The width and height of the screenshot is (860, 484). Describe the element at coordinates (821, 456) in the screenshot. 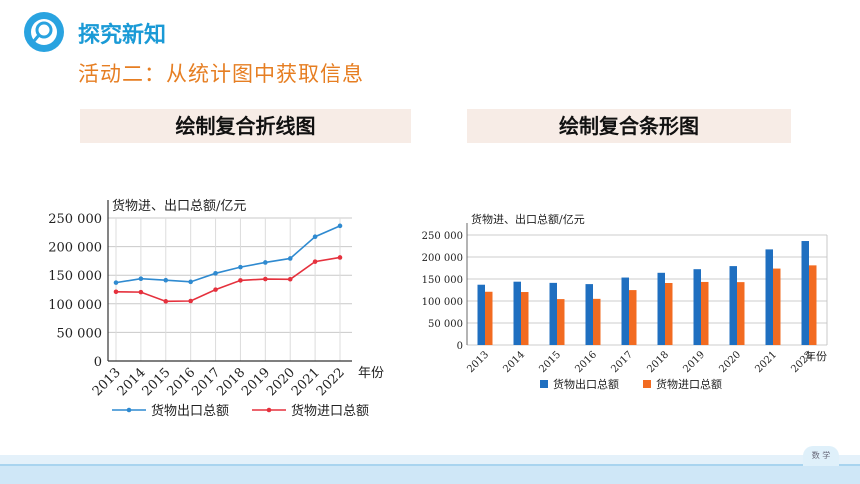

I see `subject-badge: 数 学` at that location.